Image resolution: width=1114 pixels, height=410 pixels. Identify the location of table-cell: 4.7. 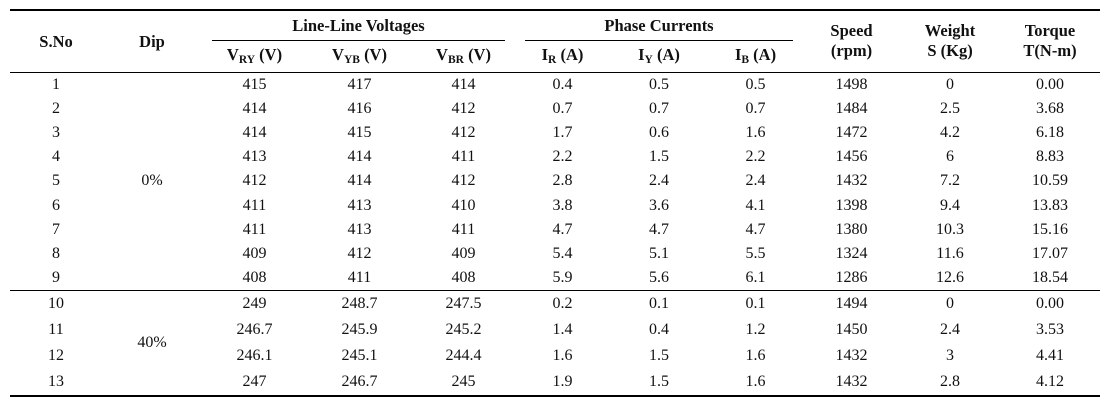
(755, 229).